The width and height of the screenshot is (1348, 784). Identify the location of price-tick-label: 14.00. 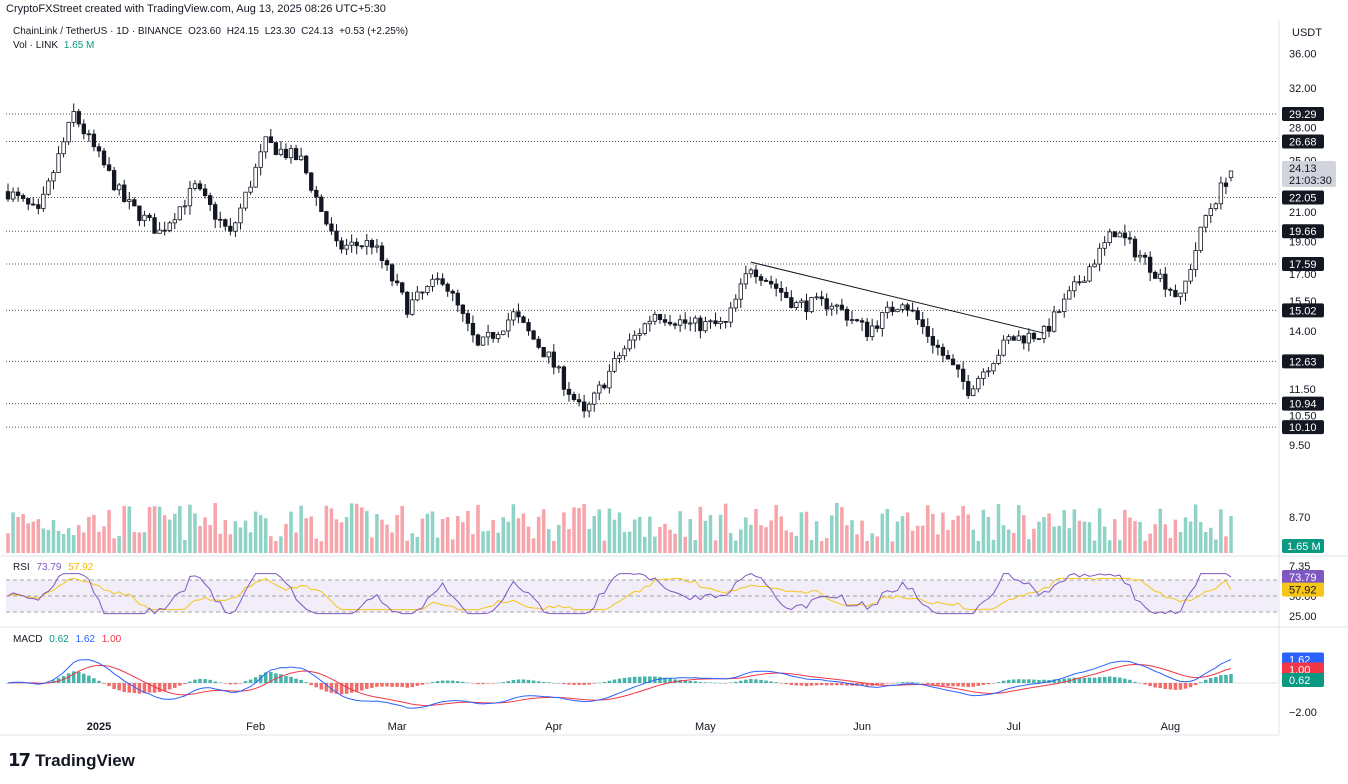
(1303, 332).